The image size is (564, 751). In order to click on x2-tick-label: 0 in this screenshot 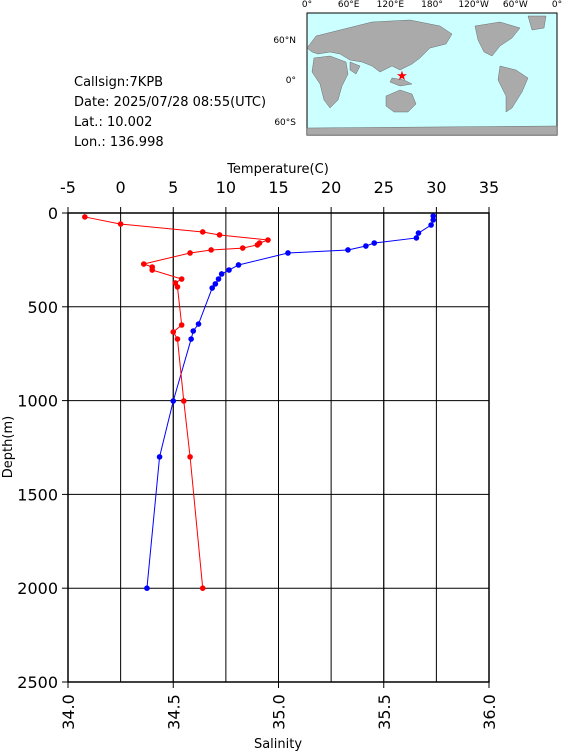, I will do `click(121, 187)`.